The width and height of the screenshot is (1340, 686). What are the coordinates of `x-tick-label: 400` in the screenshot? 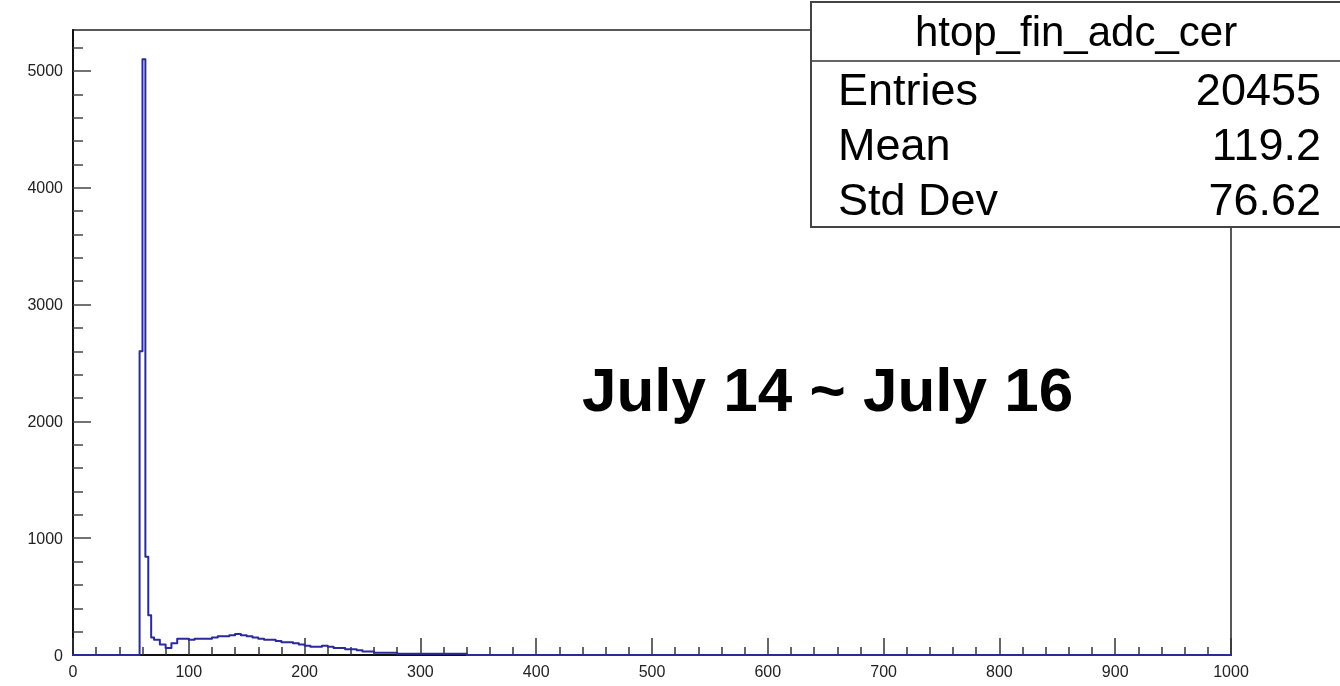 It's located at (536, 671).